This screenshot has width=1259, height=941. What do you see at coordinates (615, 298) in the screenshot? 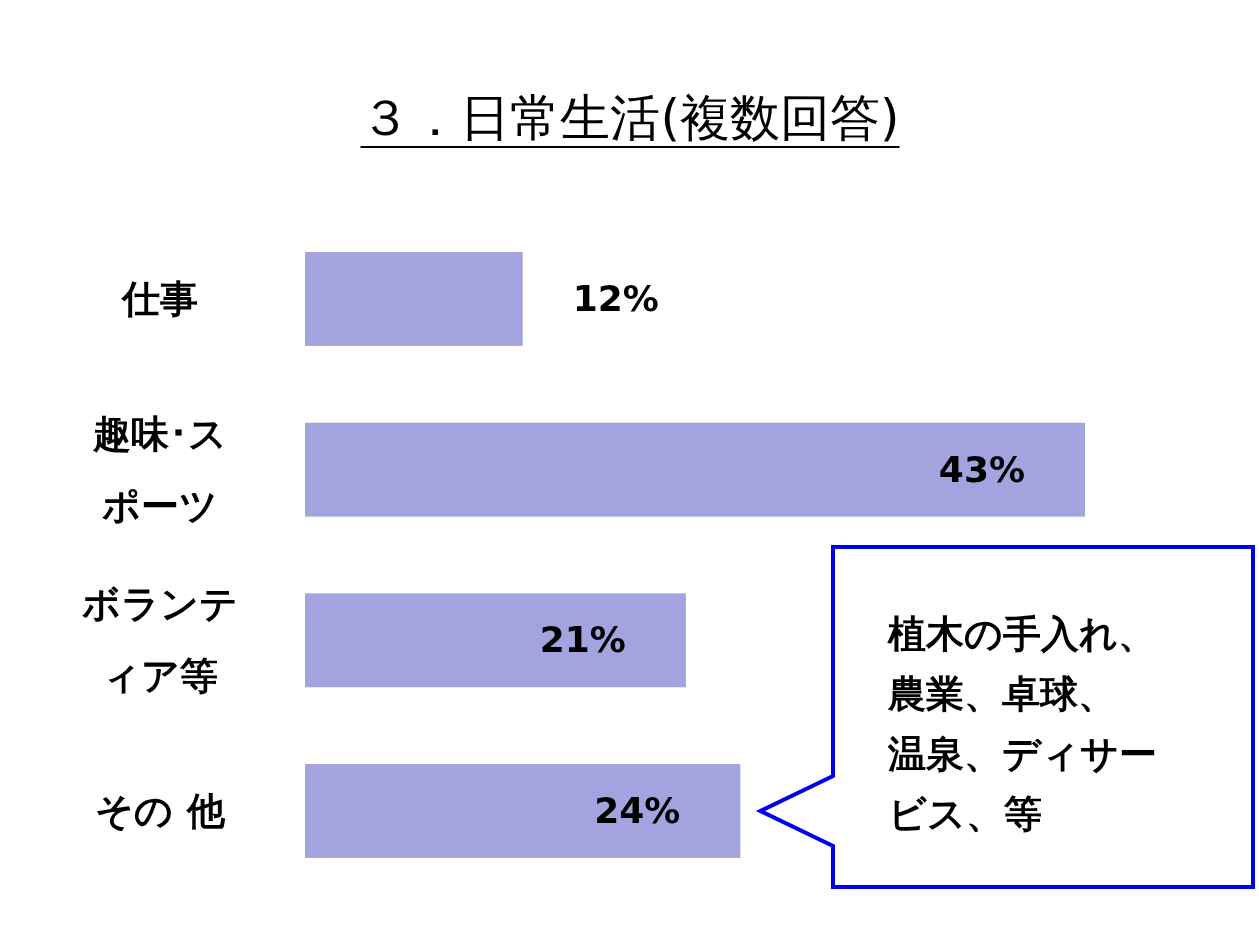
I see `data-label: 12%` at bounding box center [615, 298].